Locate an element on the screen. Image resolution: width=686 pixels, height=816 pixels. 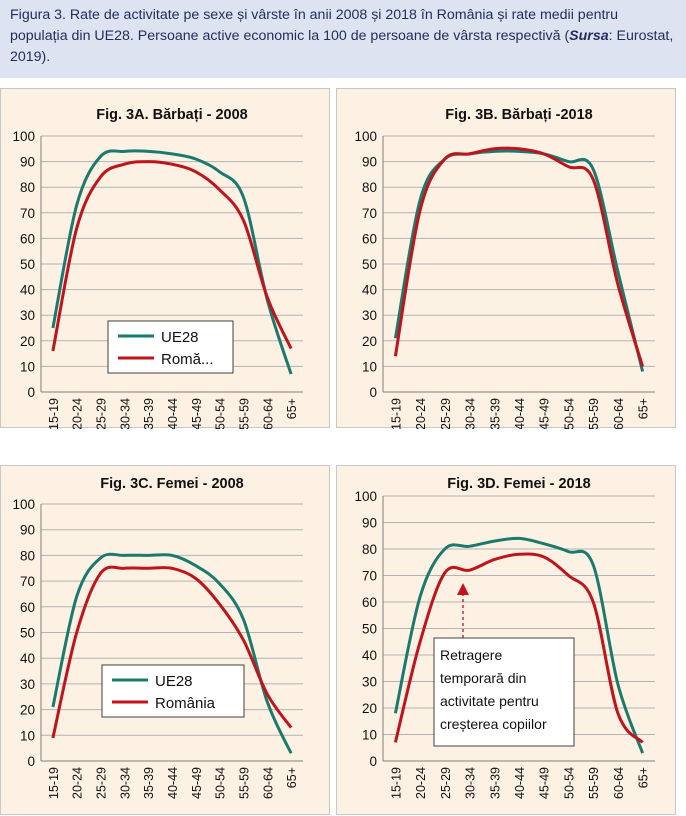
annotation-text: creșterea copiilor is located at coordinates (493, 724).